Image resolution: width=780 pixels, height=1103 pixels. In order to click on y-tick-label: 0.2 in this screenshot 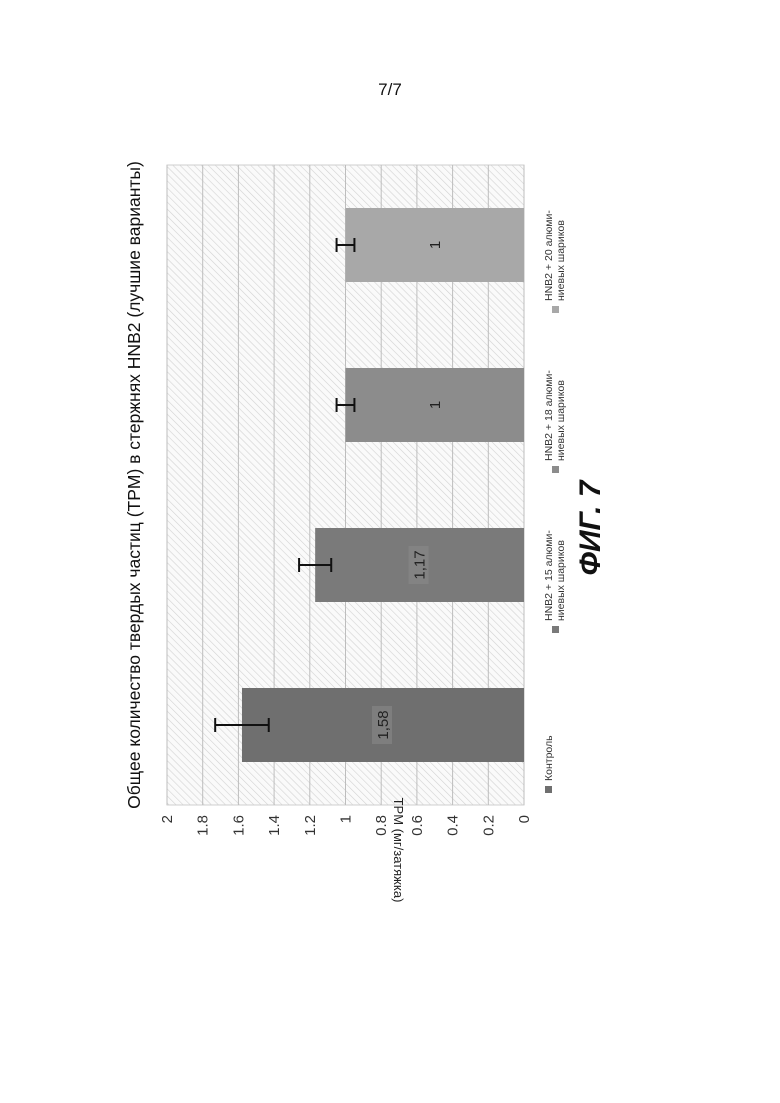, I will do `click(488, 825)`.